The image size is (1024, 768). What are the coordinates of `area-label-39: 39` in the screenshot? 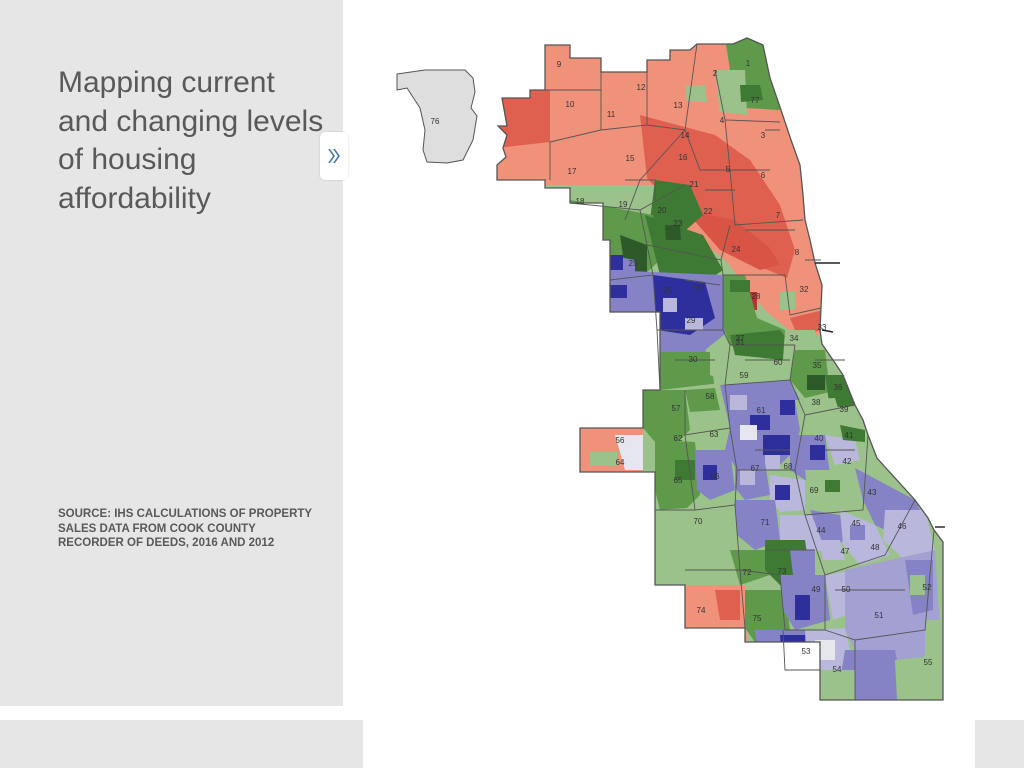 It's located at (844, 409).